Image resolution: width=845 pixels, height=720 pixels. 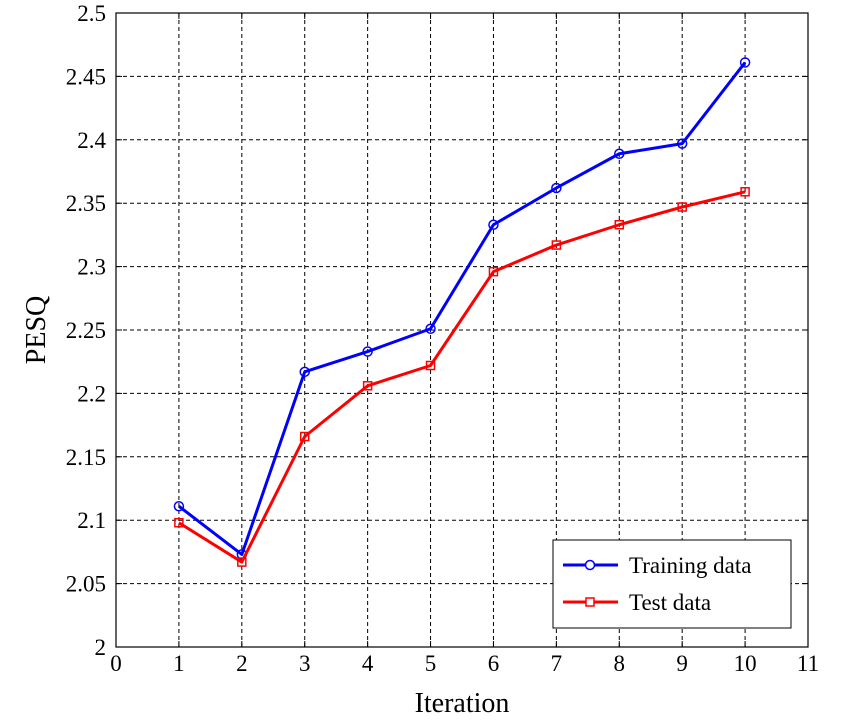 I want to click on x-tick-label: 6, so click(x=494, y=663).